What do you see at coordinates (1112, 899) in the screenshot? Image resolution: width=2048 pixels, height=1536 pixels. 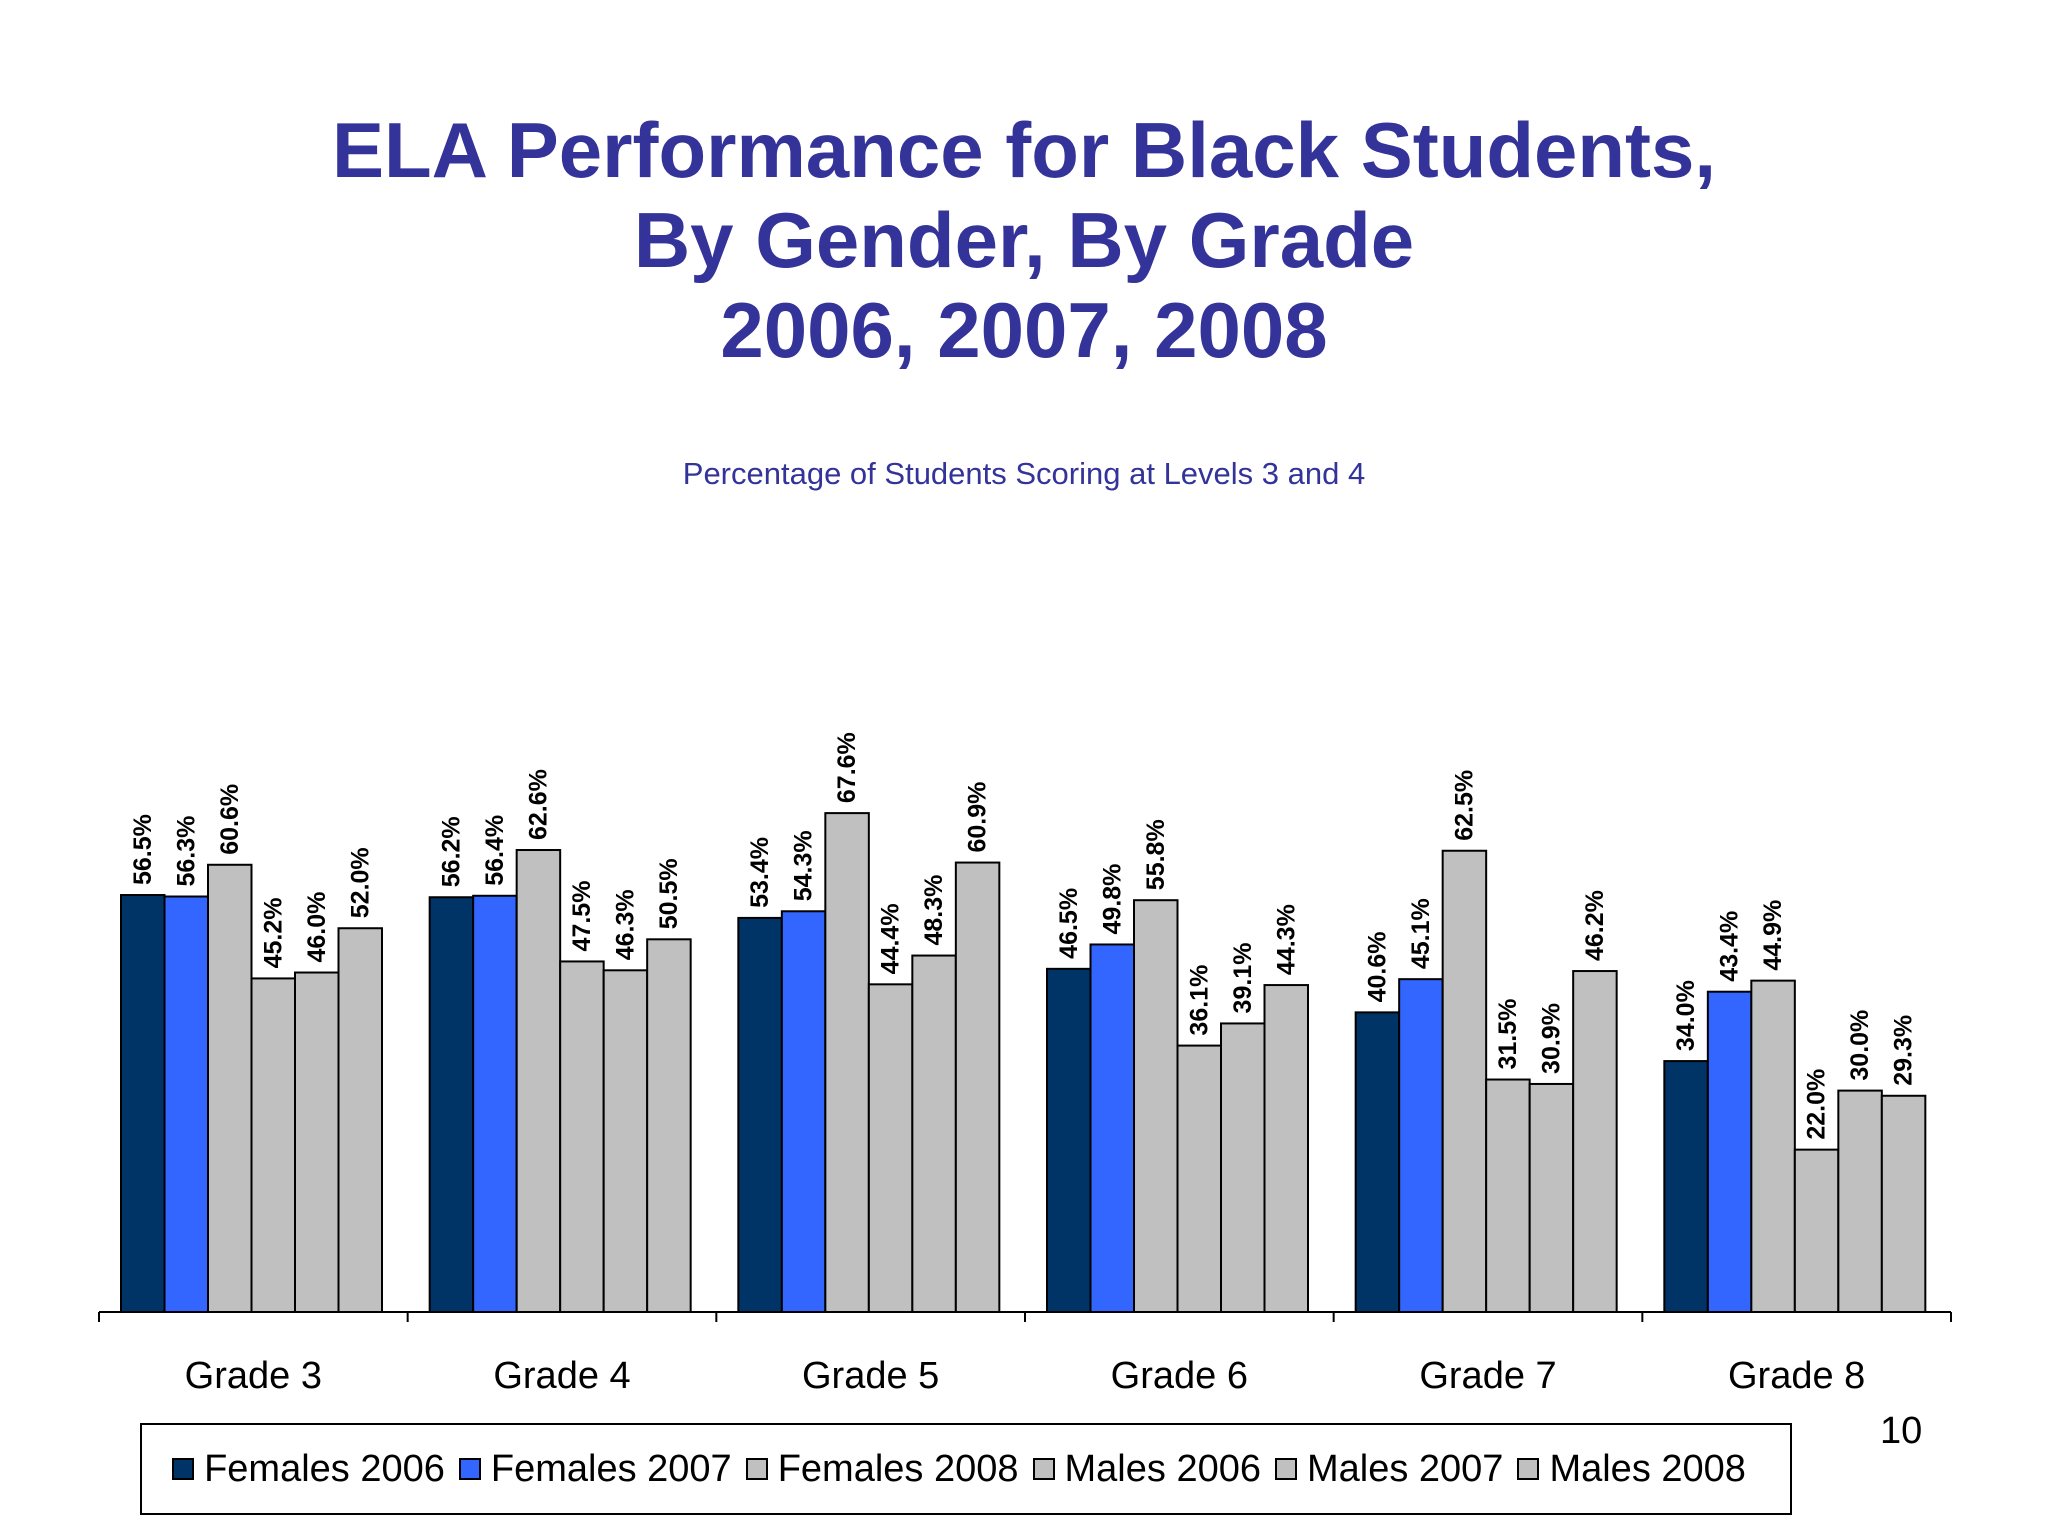 I see `data-label: 49.8%` at bounding box center [1112, 899].